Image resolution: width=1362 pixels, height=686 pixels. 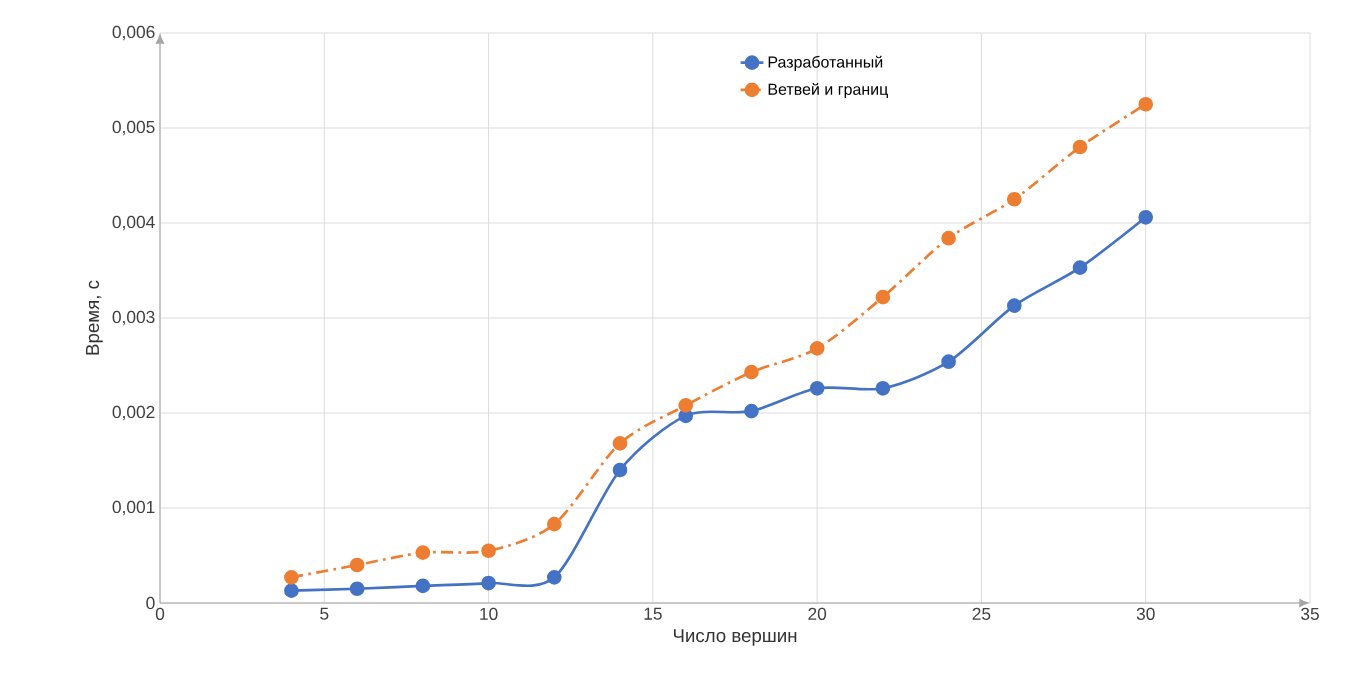 I want to click on x-axis-title: Число вершин, so click(x=735, y=637).